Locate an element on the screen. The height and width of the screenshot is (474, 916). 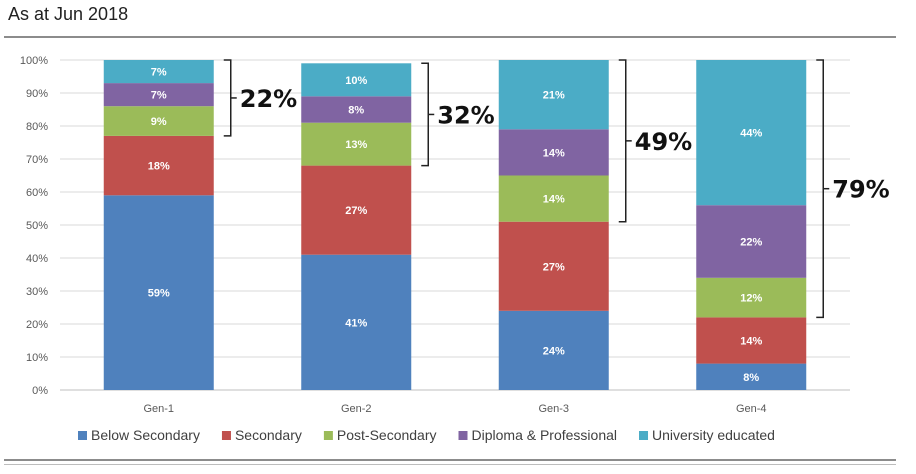
data-label: 44% is located at coordinates (751, 134).